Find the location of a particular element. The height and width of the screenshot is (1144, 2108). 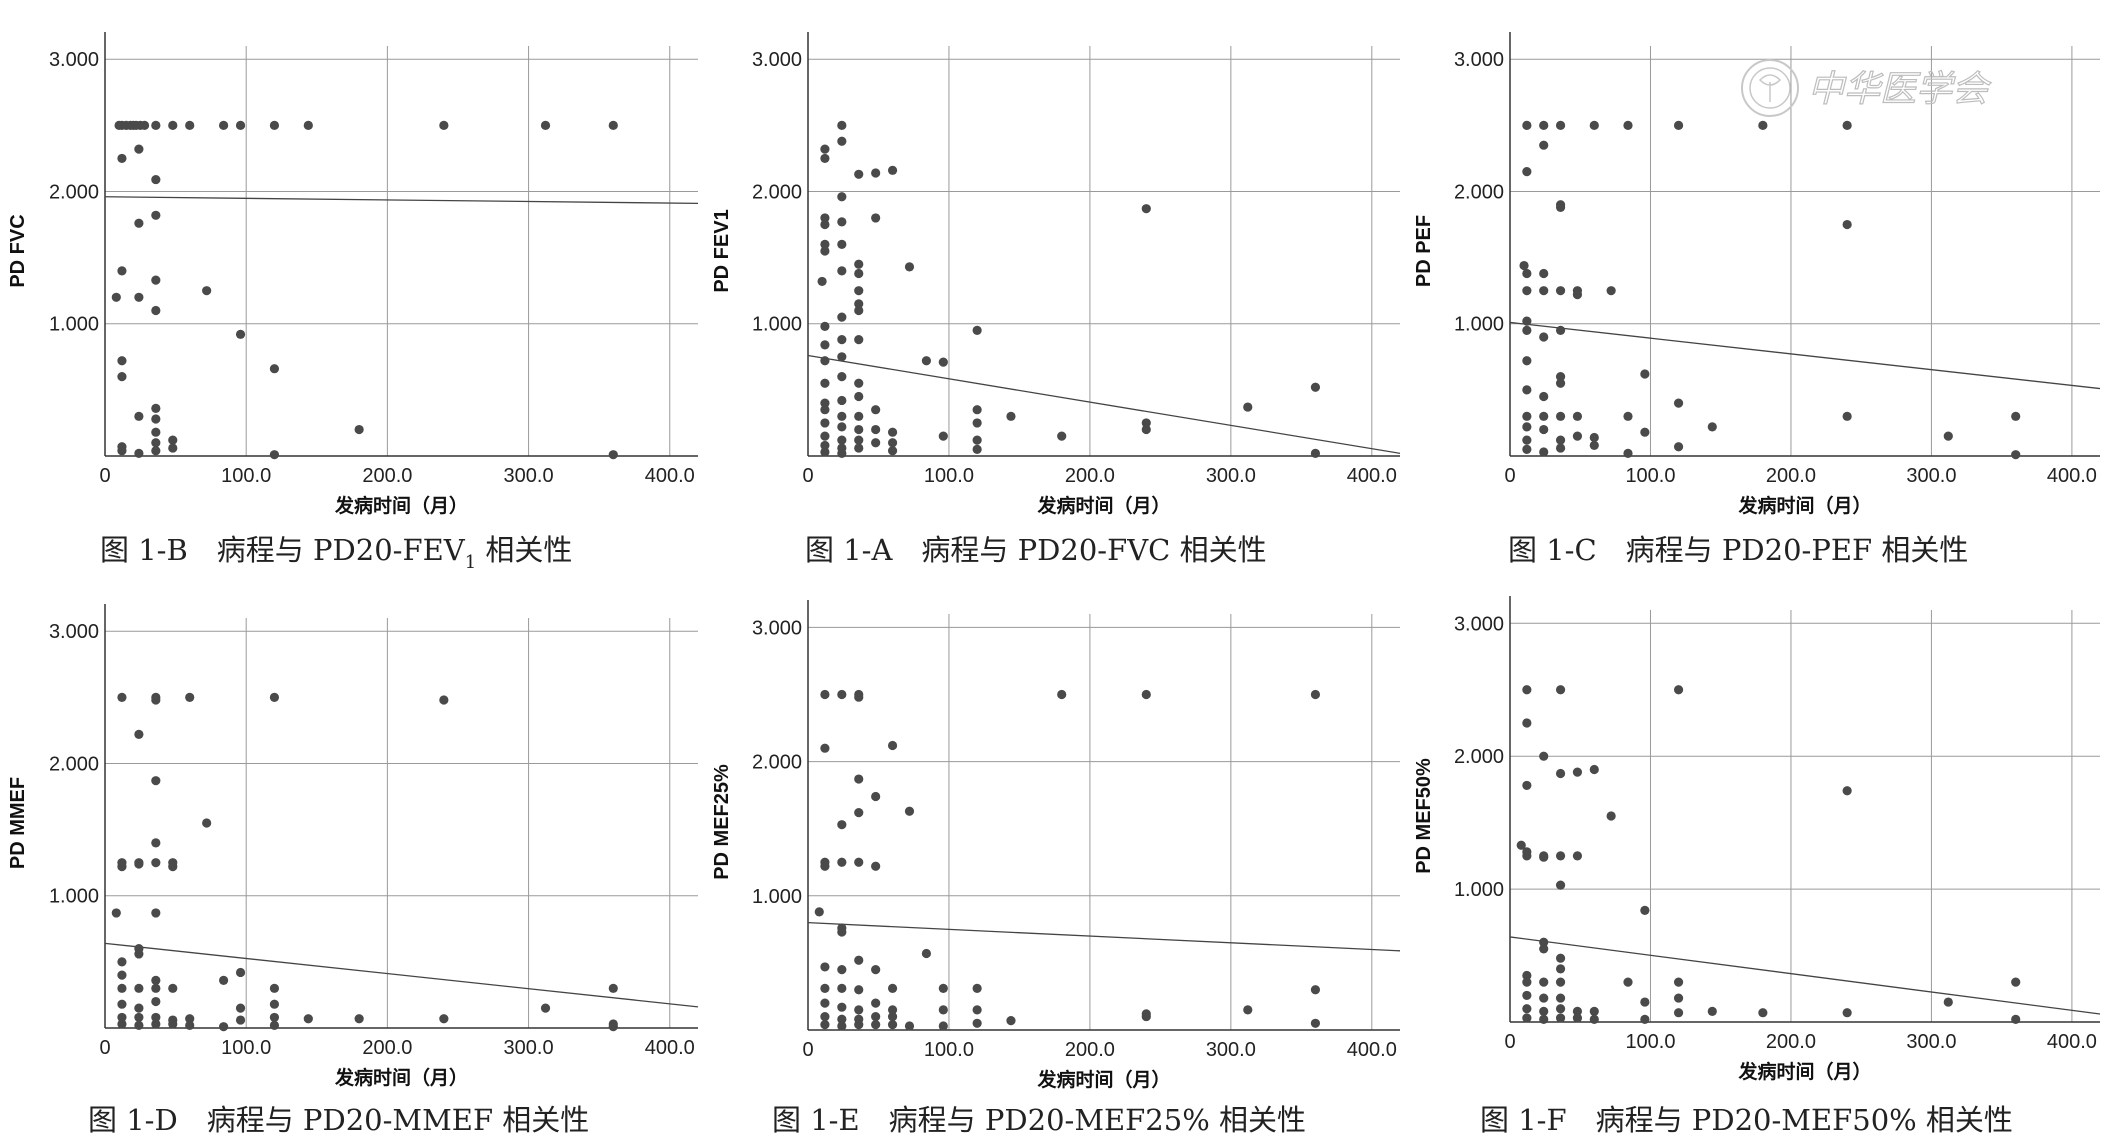

fit-line is located at coordinates (1805, 975).